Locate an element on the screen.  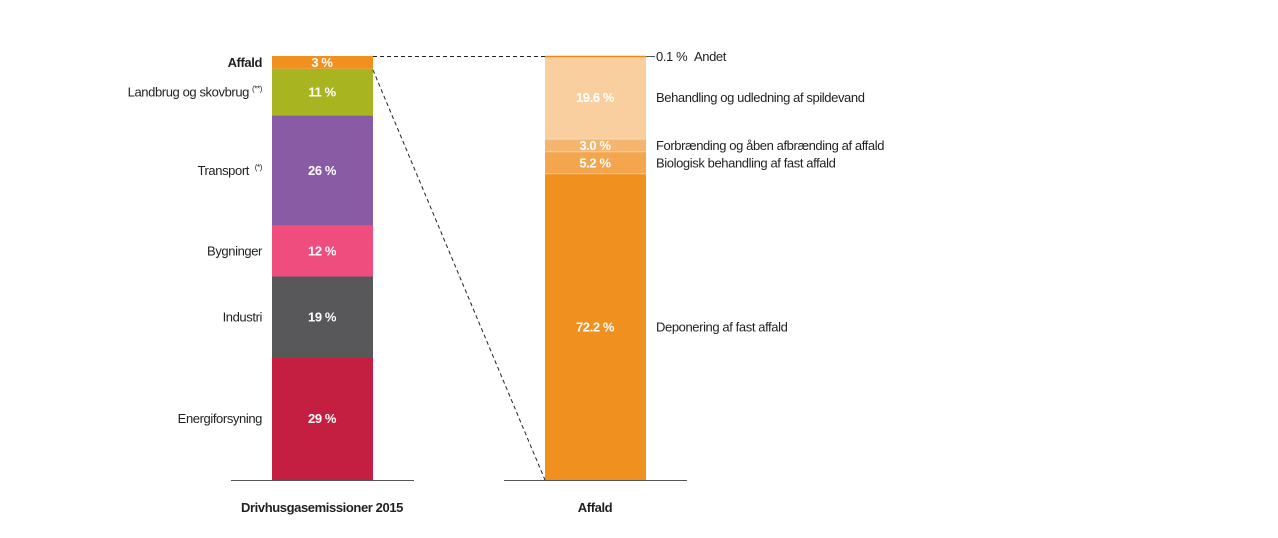
category-label: Transport is located at coordinates (223, 170).